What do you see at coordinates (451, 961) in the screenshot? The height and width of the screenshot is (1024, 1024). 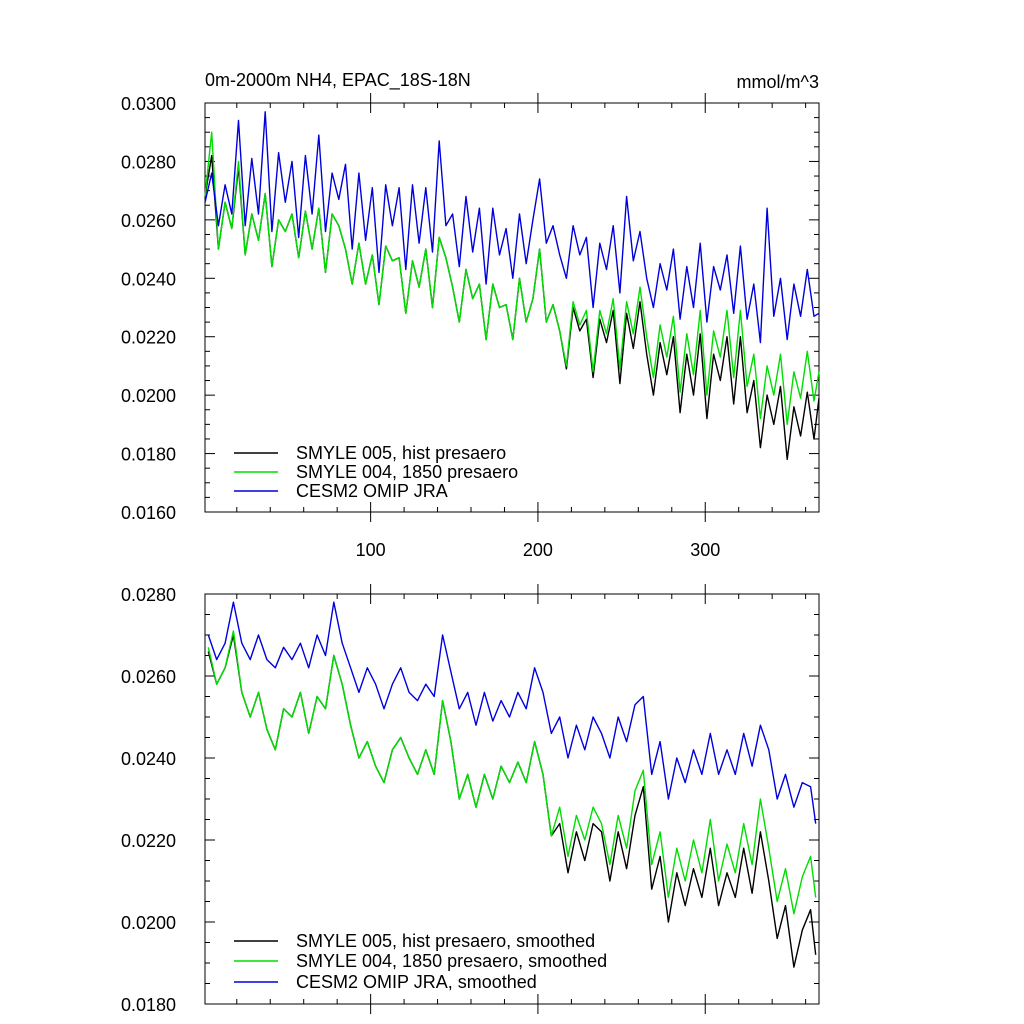 I see `bottom-legend-label-smyle004: SMYLE 004, 1850 presaero, smoothed` at bounding box center [451, 961].